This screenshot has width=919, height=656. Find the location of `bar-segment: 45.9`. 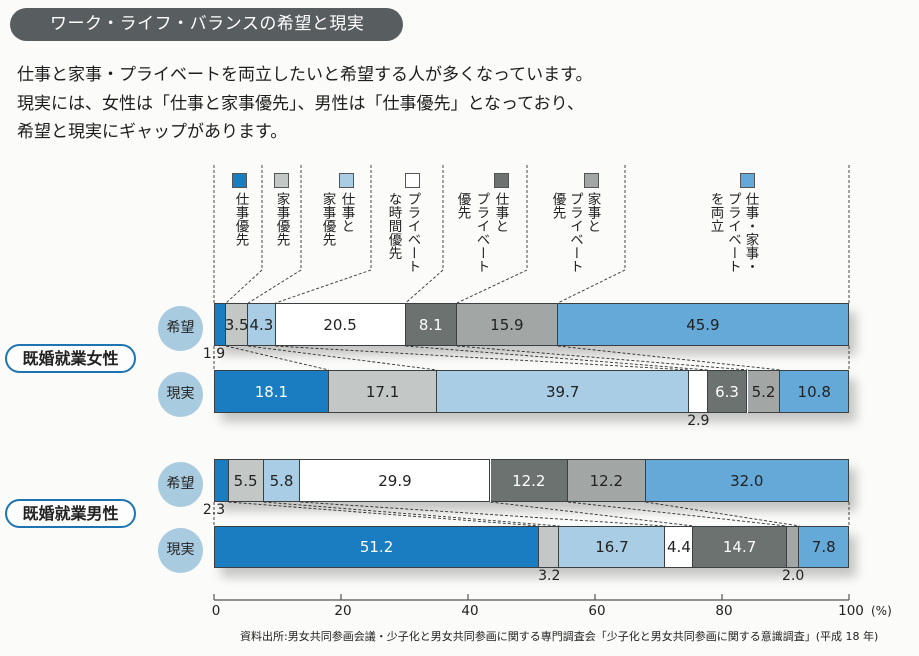

bar-segment: 45.9 is located at coordinates (703, 324).